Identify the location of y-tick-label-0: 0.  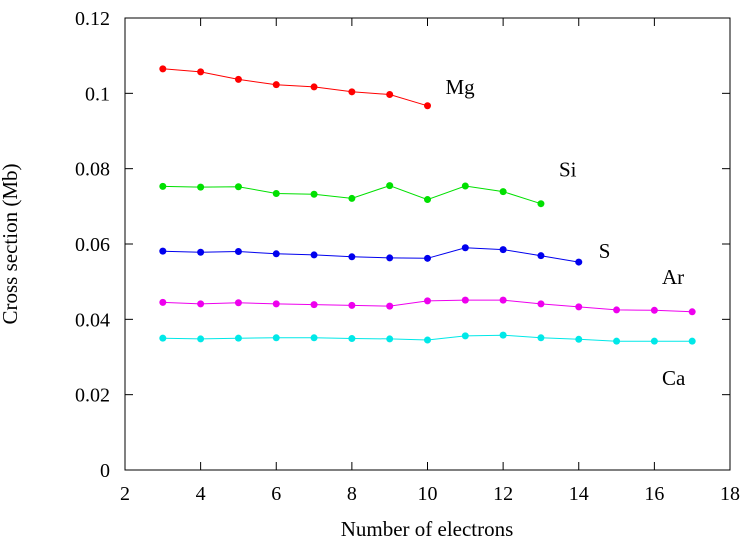
(105, 471).